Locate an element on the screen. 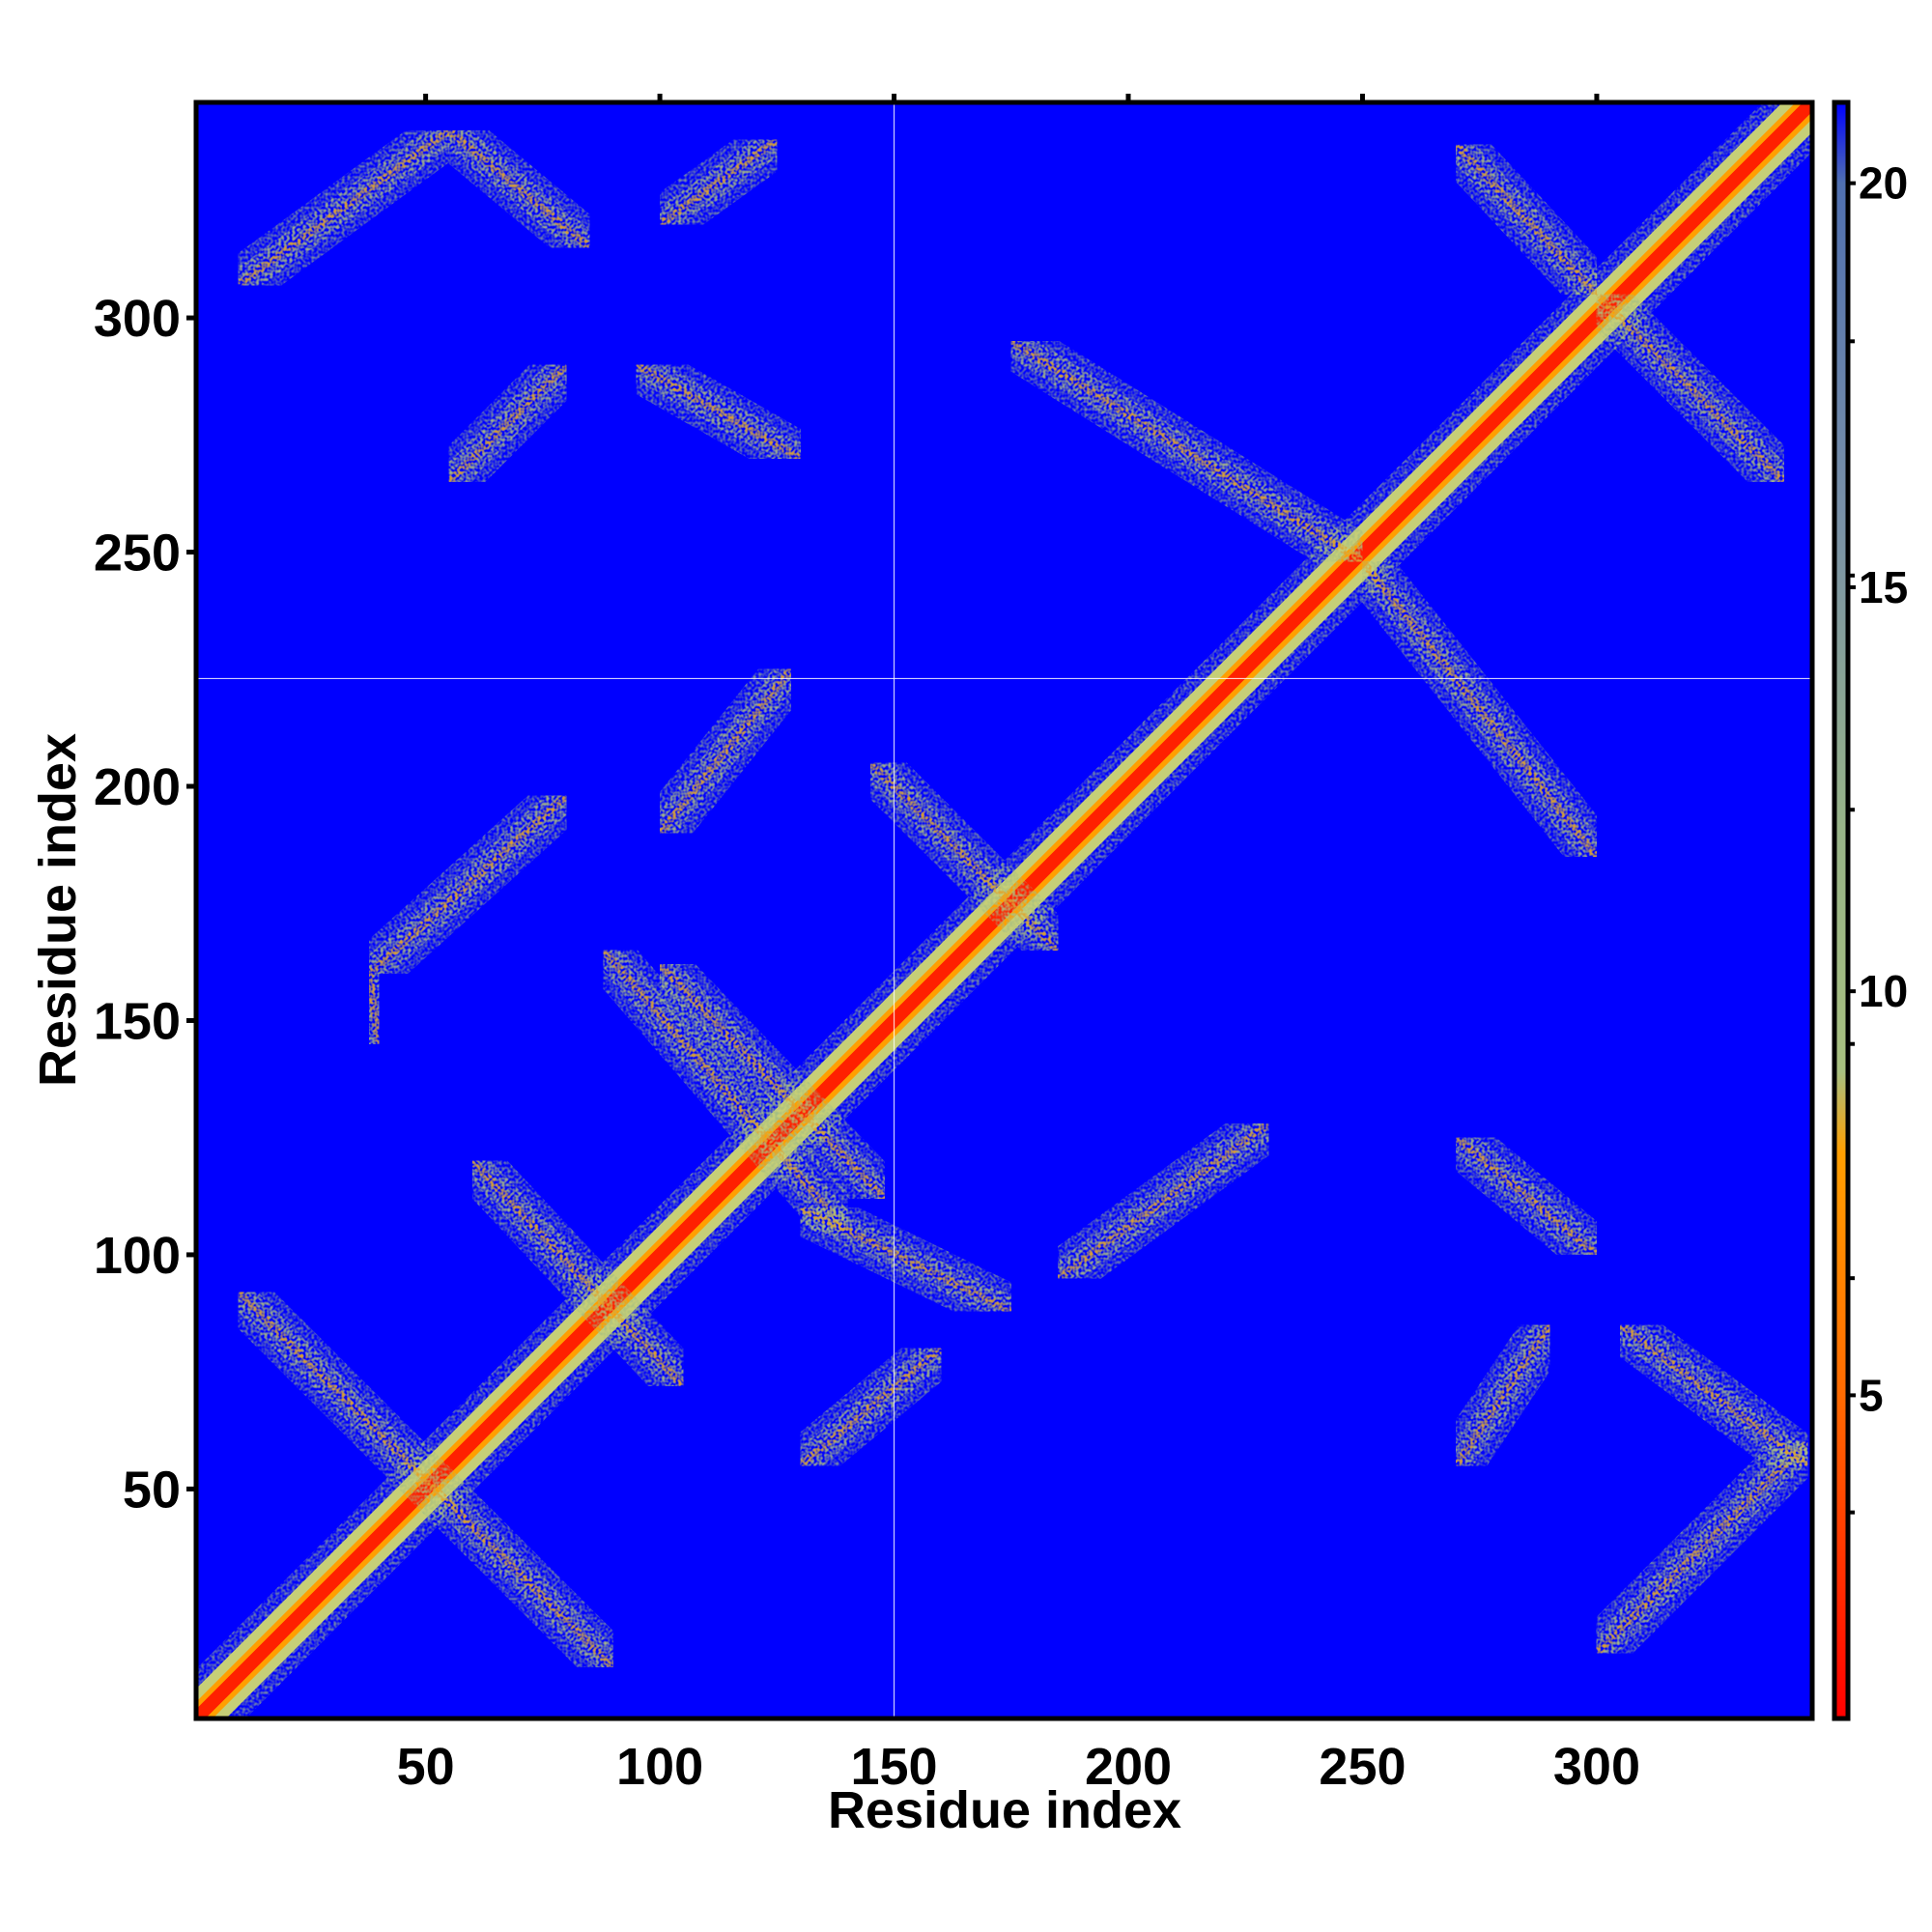 The width and height of the screenshot is (1932, 1932). colorbar-tick-label: 15 is located at coordinates (1883, 587).